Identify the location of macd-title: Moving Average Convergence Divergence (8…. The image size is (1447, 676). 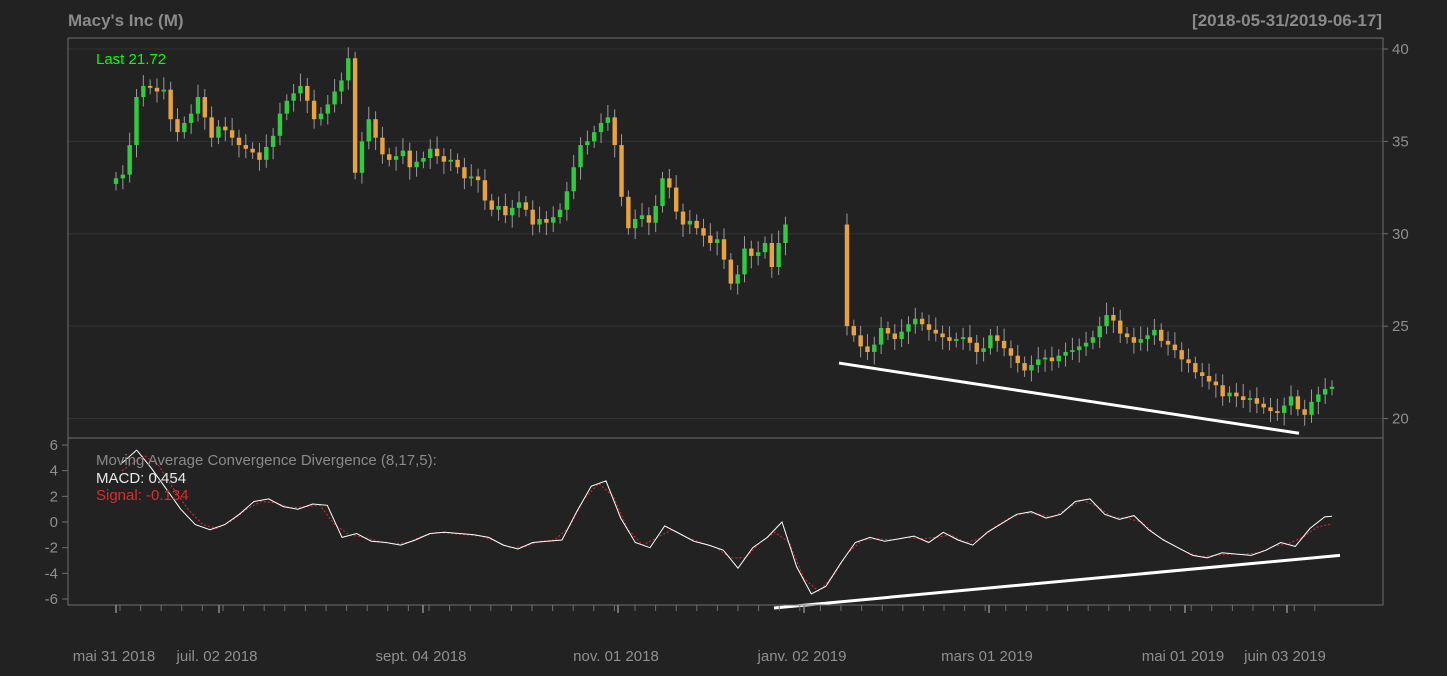
(266, 460).